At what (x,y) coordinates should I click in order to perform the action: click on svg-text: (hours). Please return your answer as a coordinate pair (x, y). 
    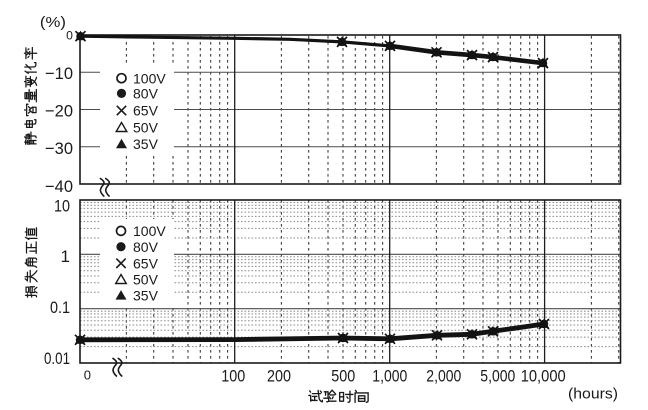
    Looking at the image, I should click on (593, 394).